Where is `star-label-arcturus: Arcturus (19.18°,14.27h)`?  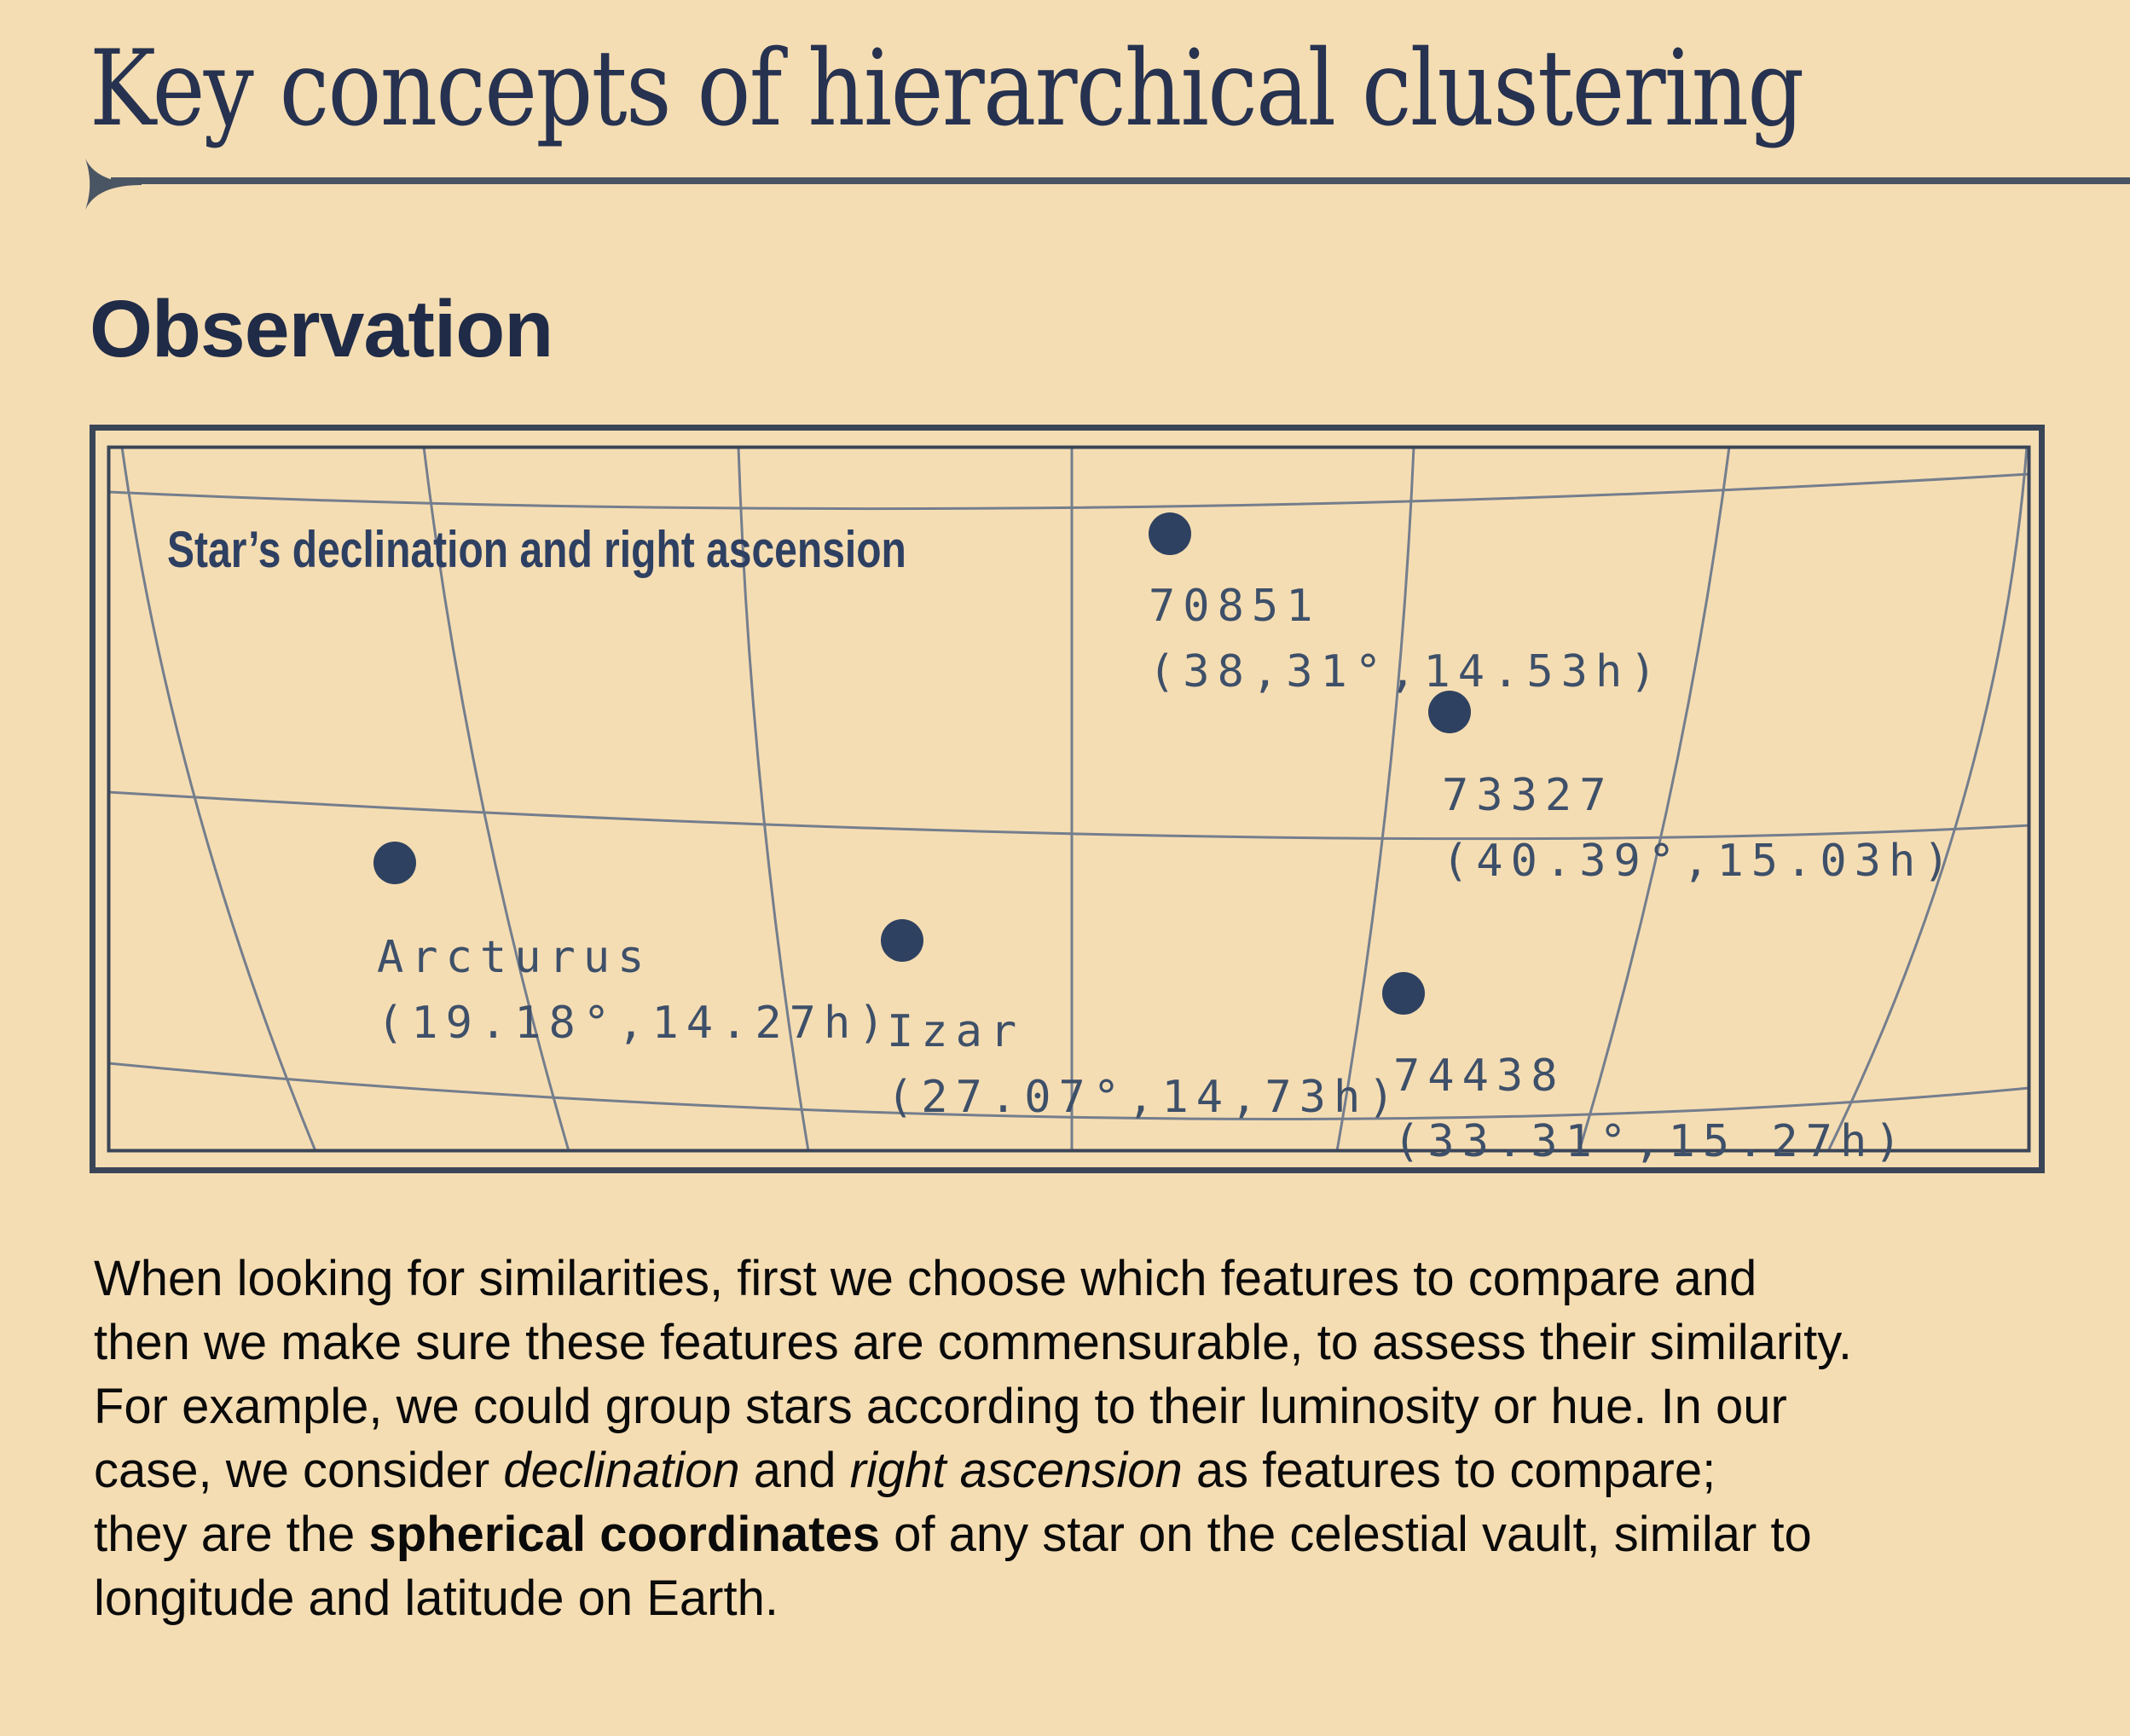
star-label-arcturus: Arcturus (19.18°,14.27h) is located at coordinates (635, 991).